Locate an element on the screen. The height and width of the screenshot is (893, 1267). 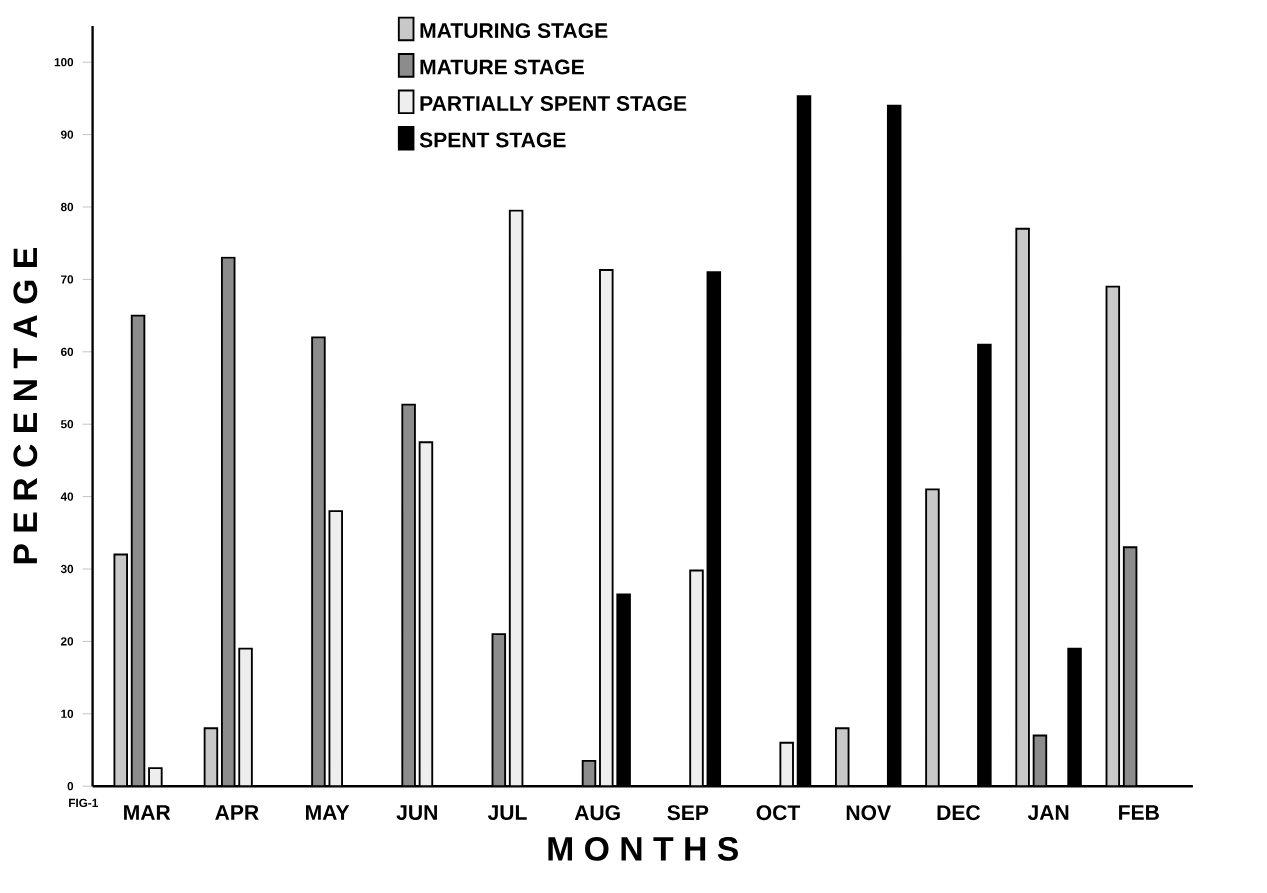
x-tick-label: OCT is located at coordinates (778, 813).